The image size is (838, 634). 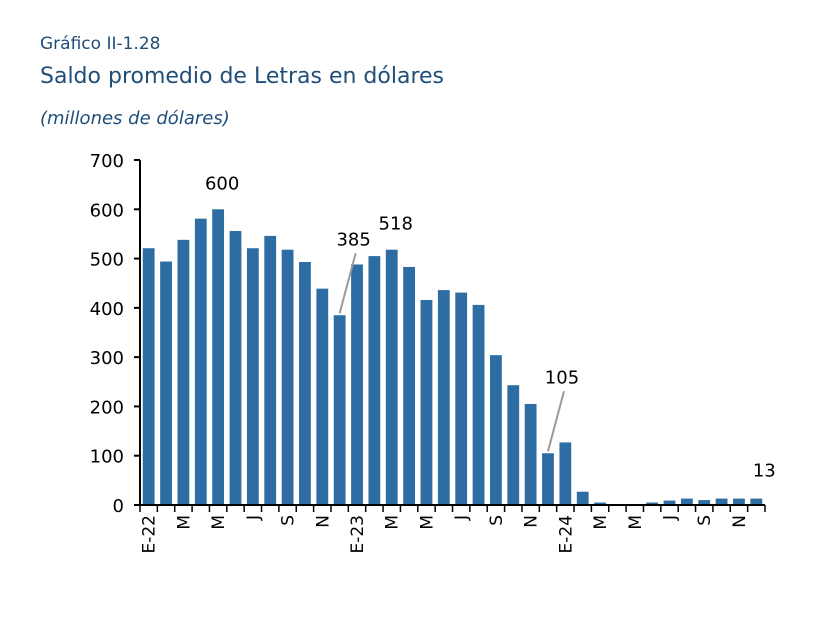 What do you see at coordinates (107, 260) in the screenshot?
I see `y-tick-label: 500` at bounding box center [107, 260].